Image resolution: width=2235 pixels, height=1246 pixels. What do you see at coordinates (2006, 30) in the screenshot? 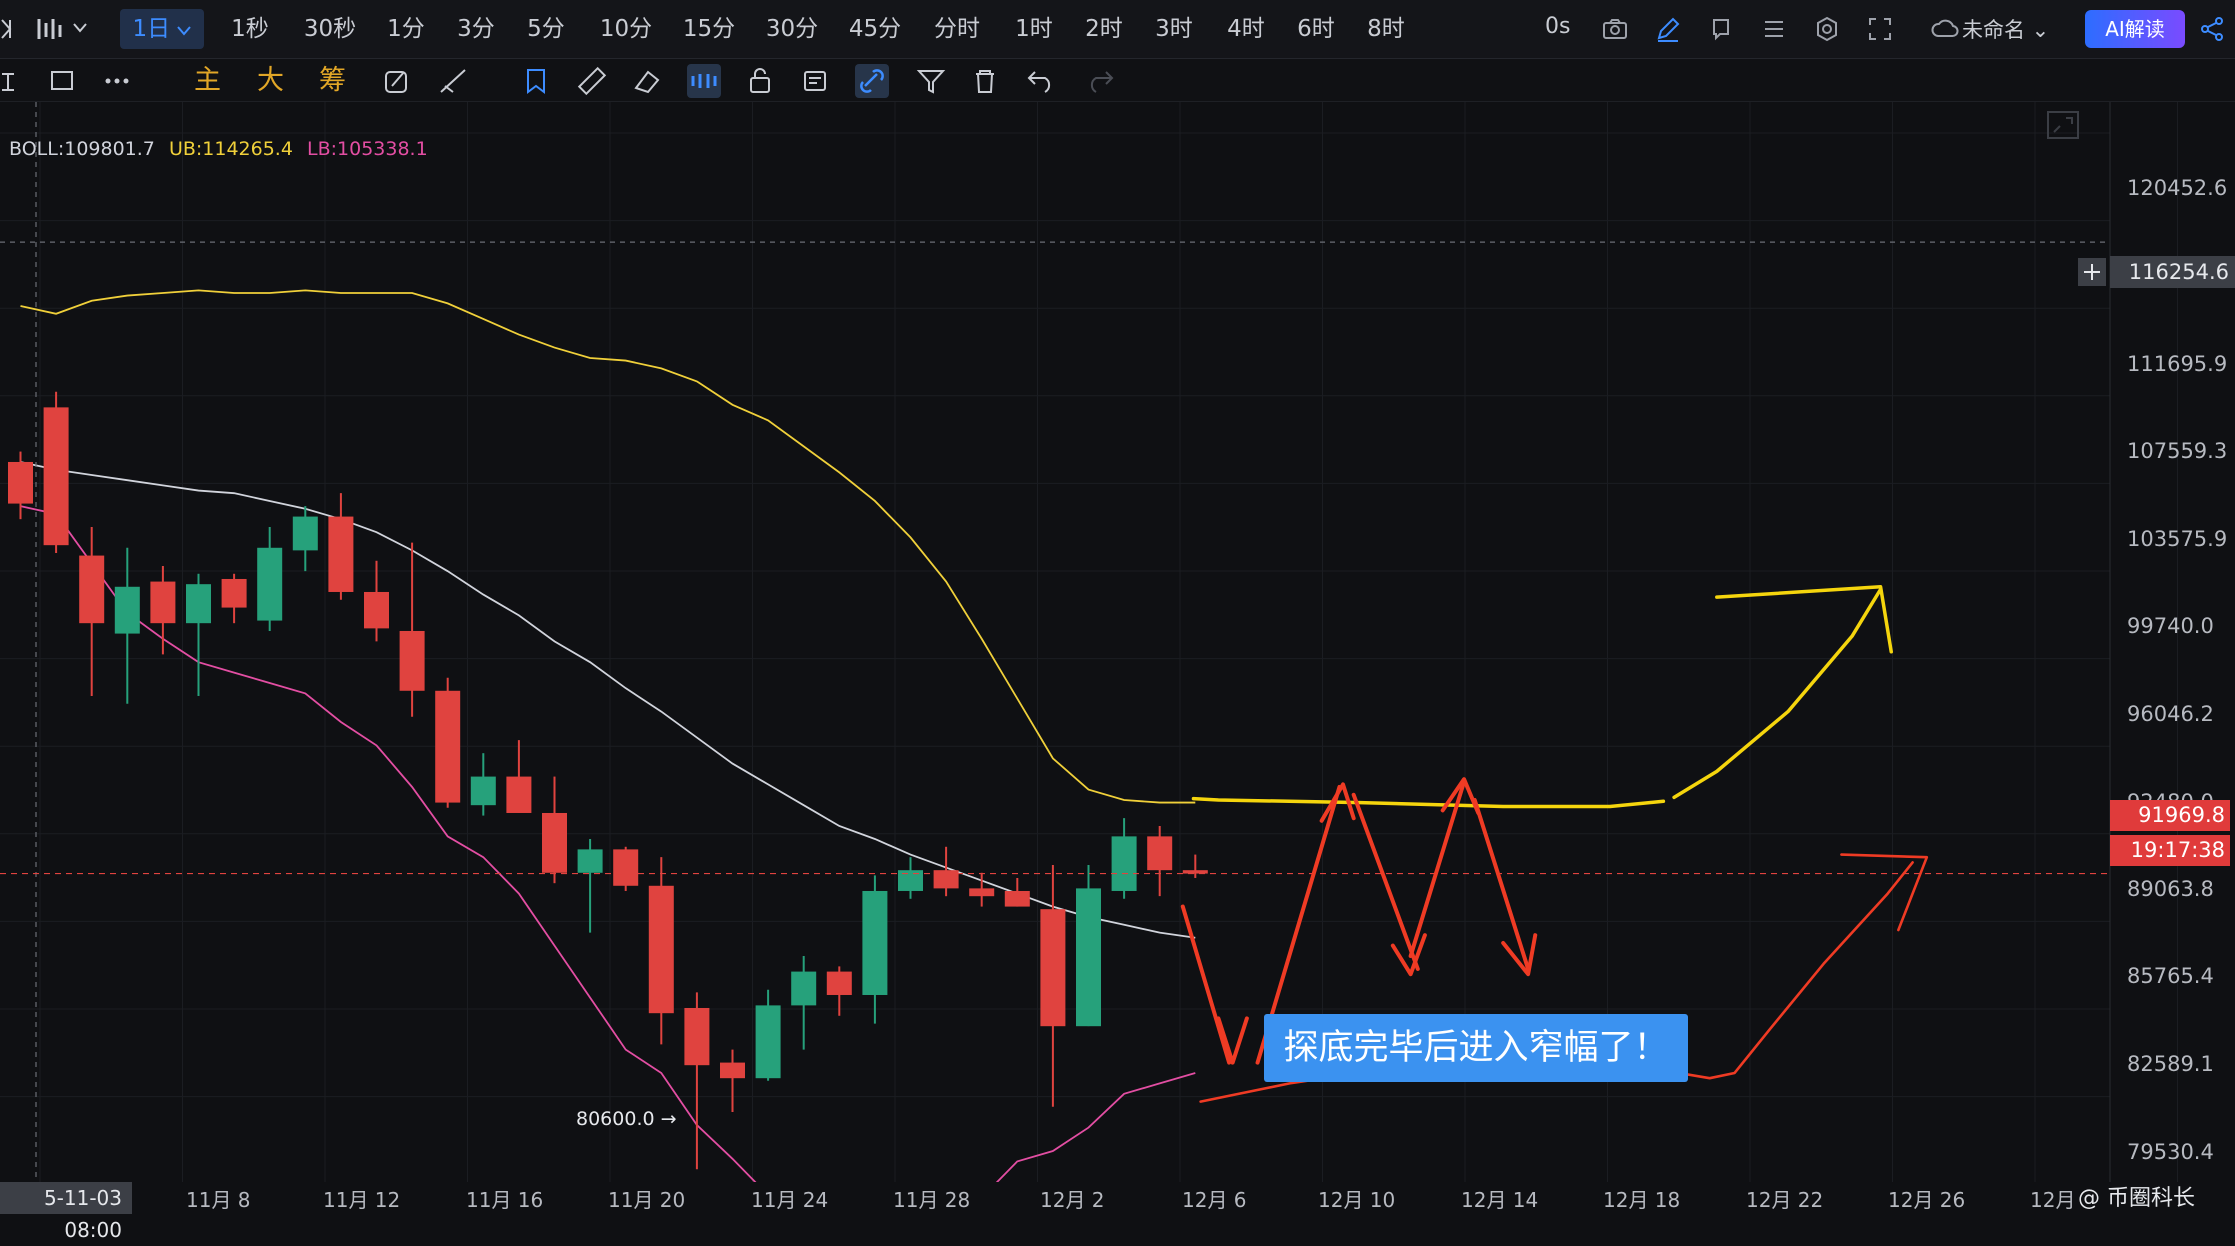
I see `layout-name: 未命名 ⌄` at bounding box center [2006, 30].